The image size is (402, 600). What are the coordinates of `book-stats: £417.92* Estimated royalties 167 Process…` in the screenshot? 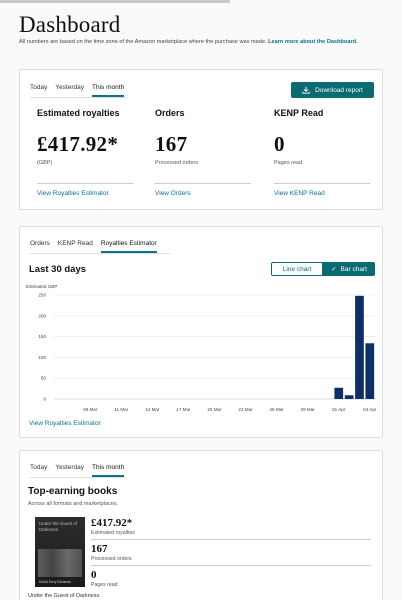 It's located at (231, 558).